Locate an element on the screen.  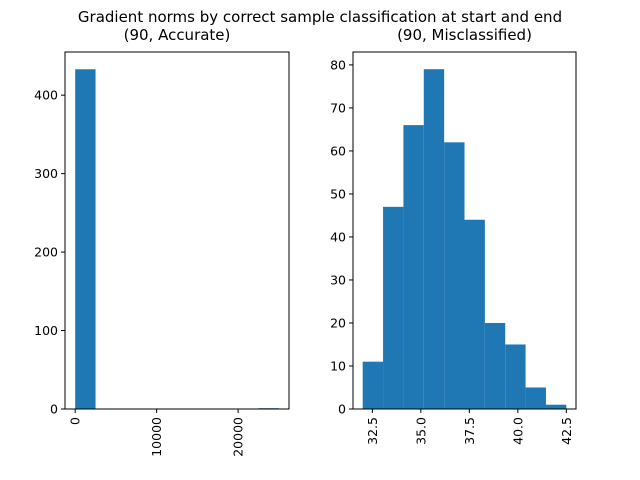
x-tick-label-misclassified-0: 32.5 is located at coordinates (372, 431).